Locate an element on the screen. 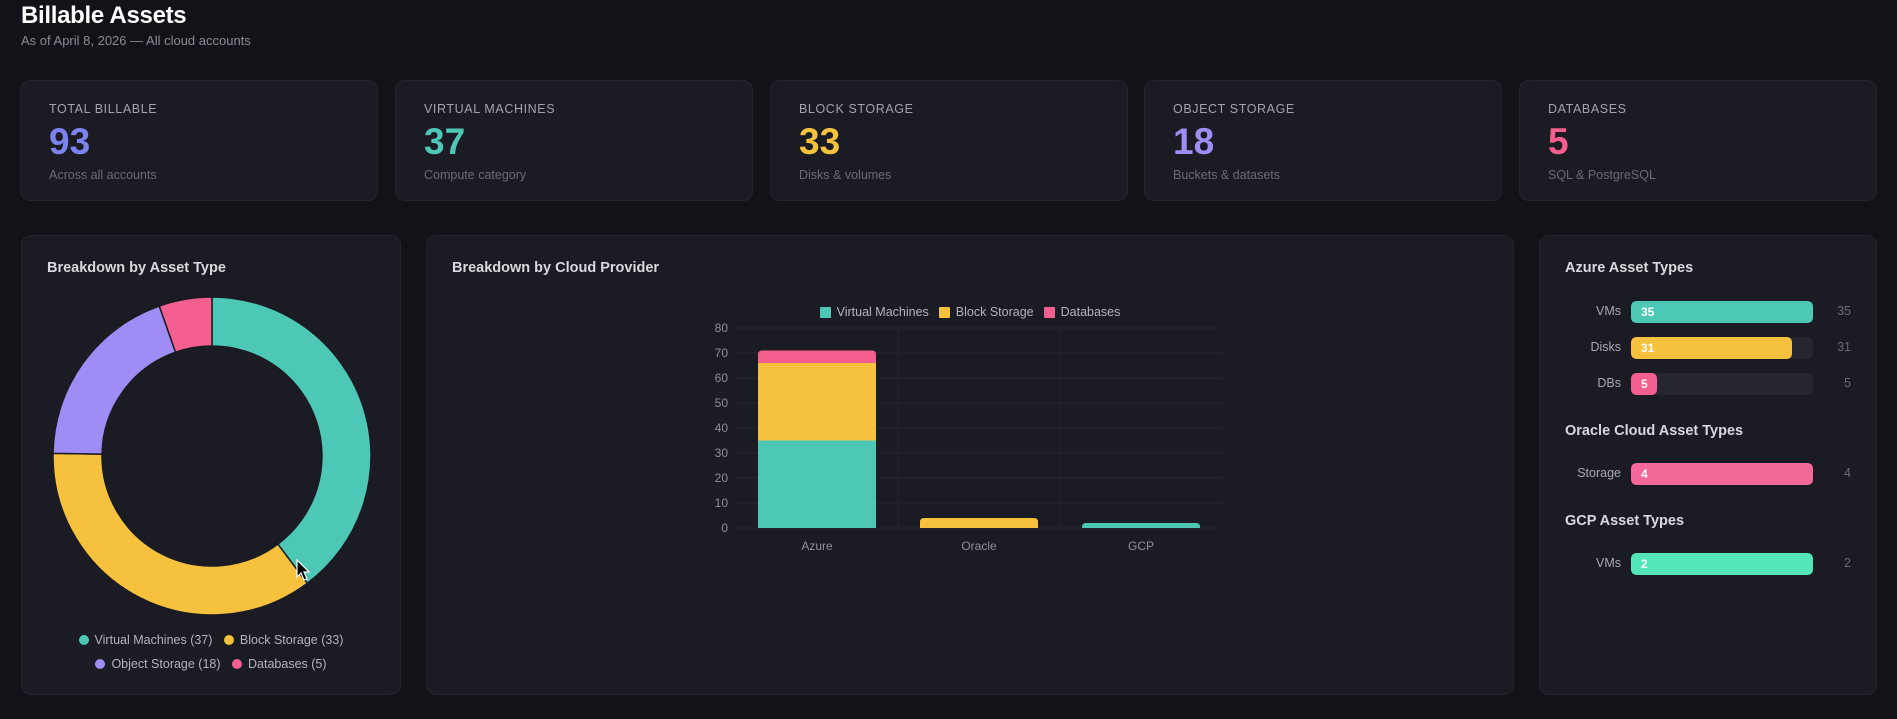  group-title-azure: Azure Asset Types is located at coordinates (1629, 268).